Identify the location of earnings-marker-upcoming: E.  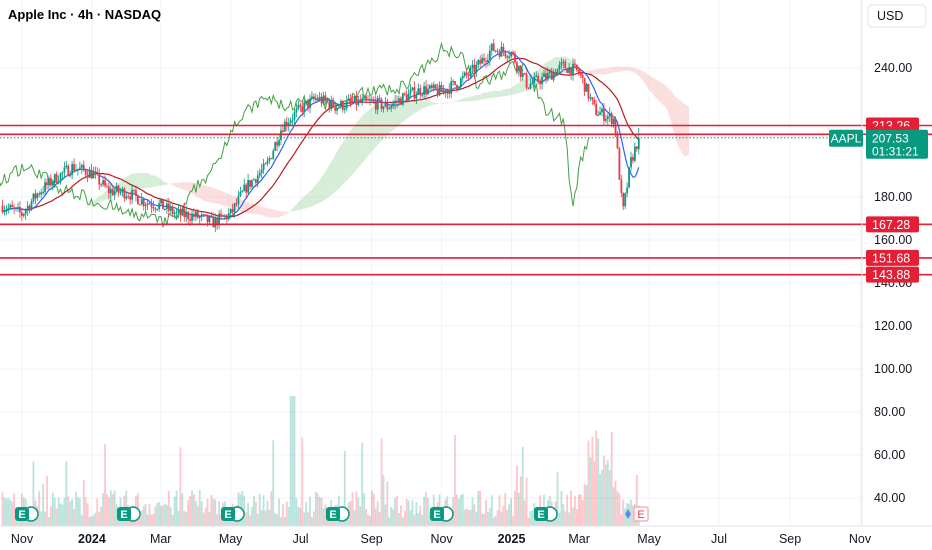
(641, 514).